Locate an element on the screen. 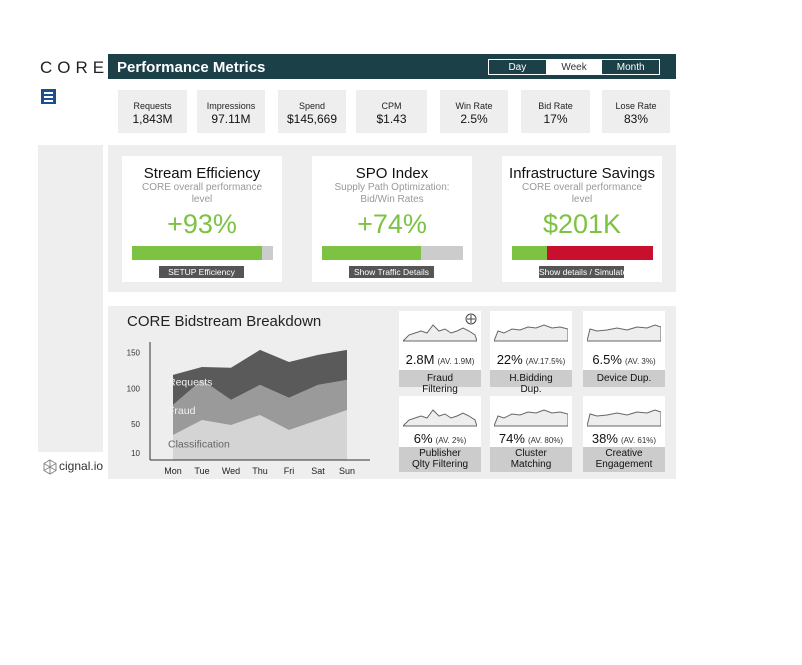 The height and width of the screenshot is (665, 802). x-tick-label: Sun is located at coordinates (347, 471).